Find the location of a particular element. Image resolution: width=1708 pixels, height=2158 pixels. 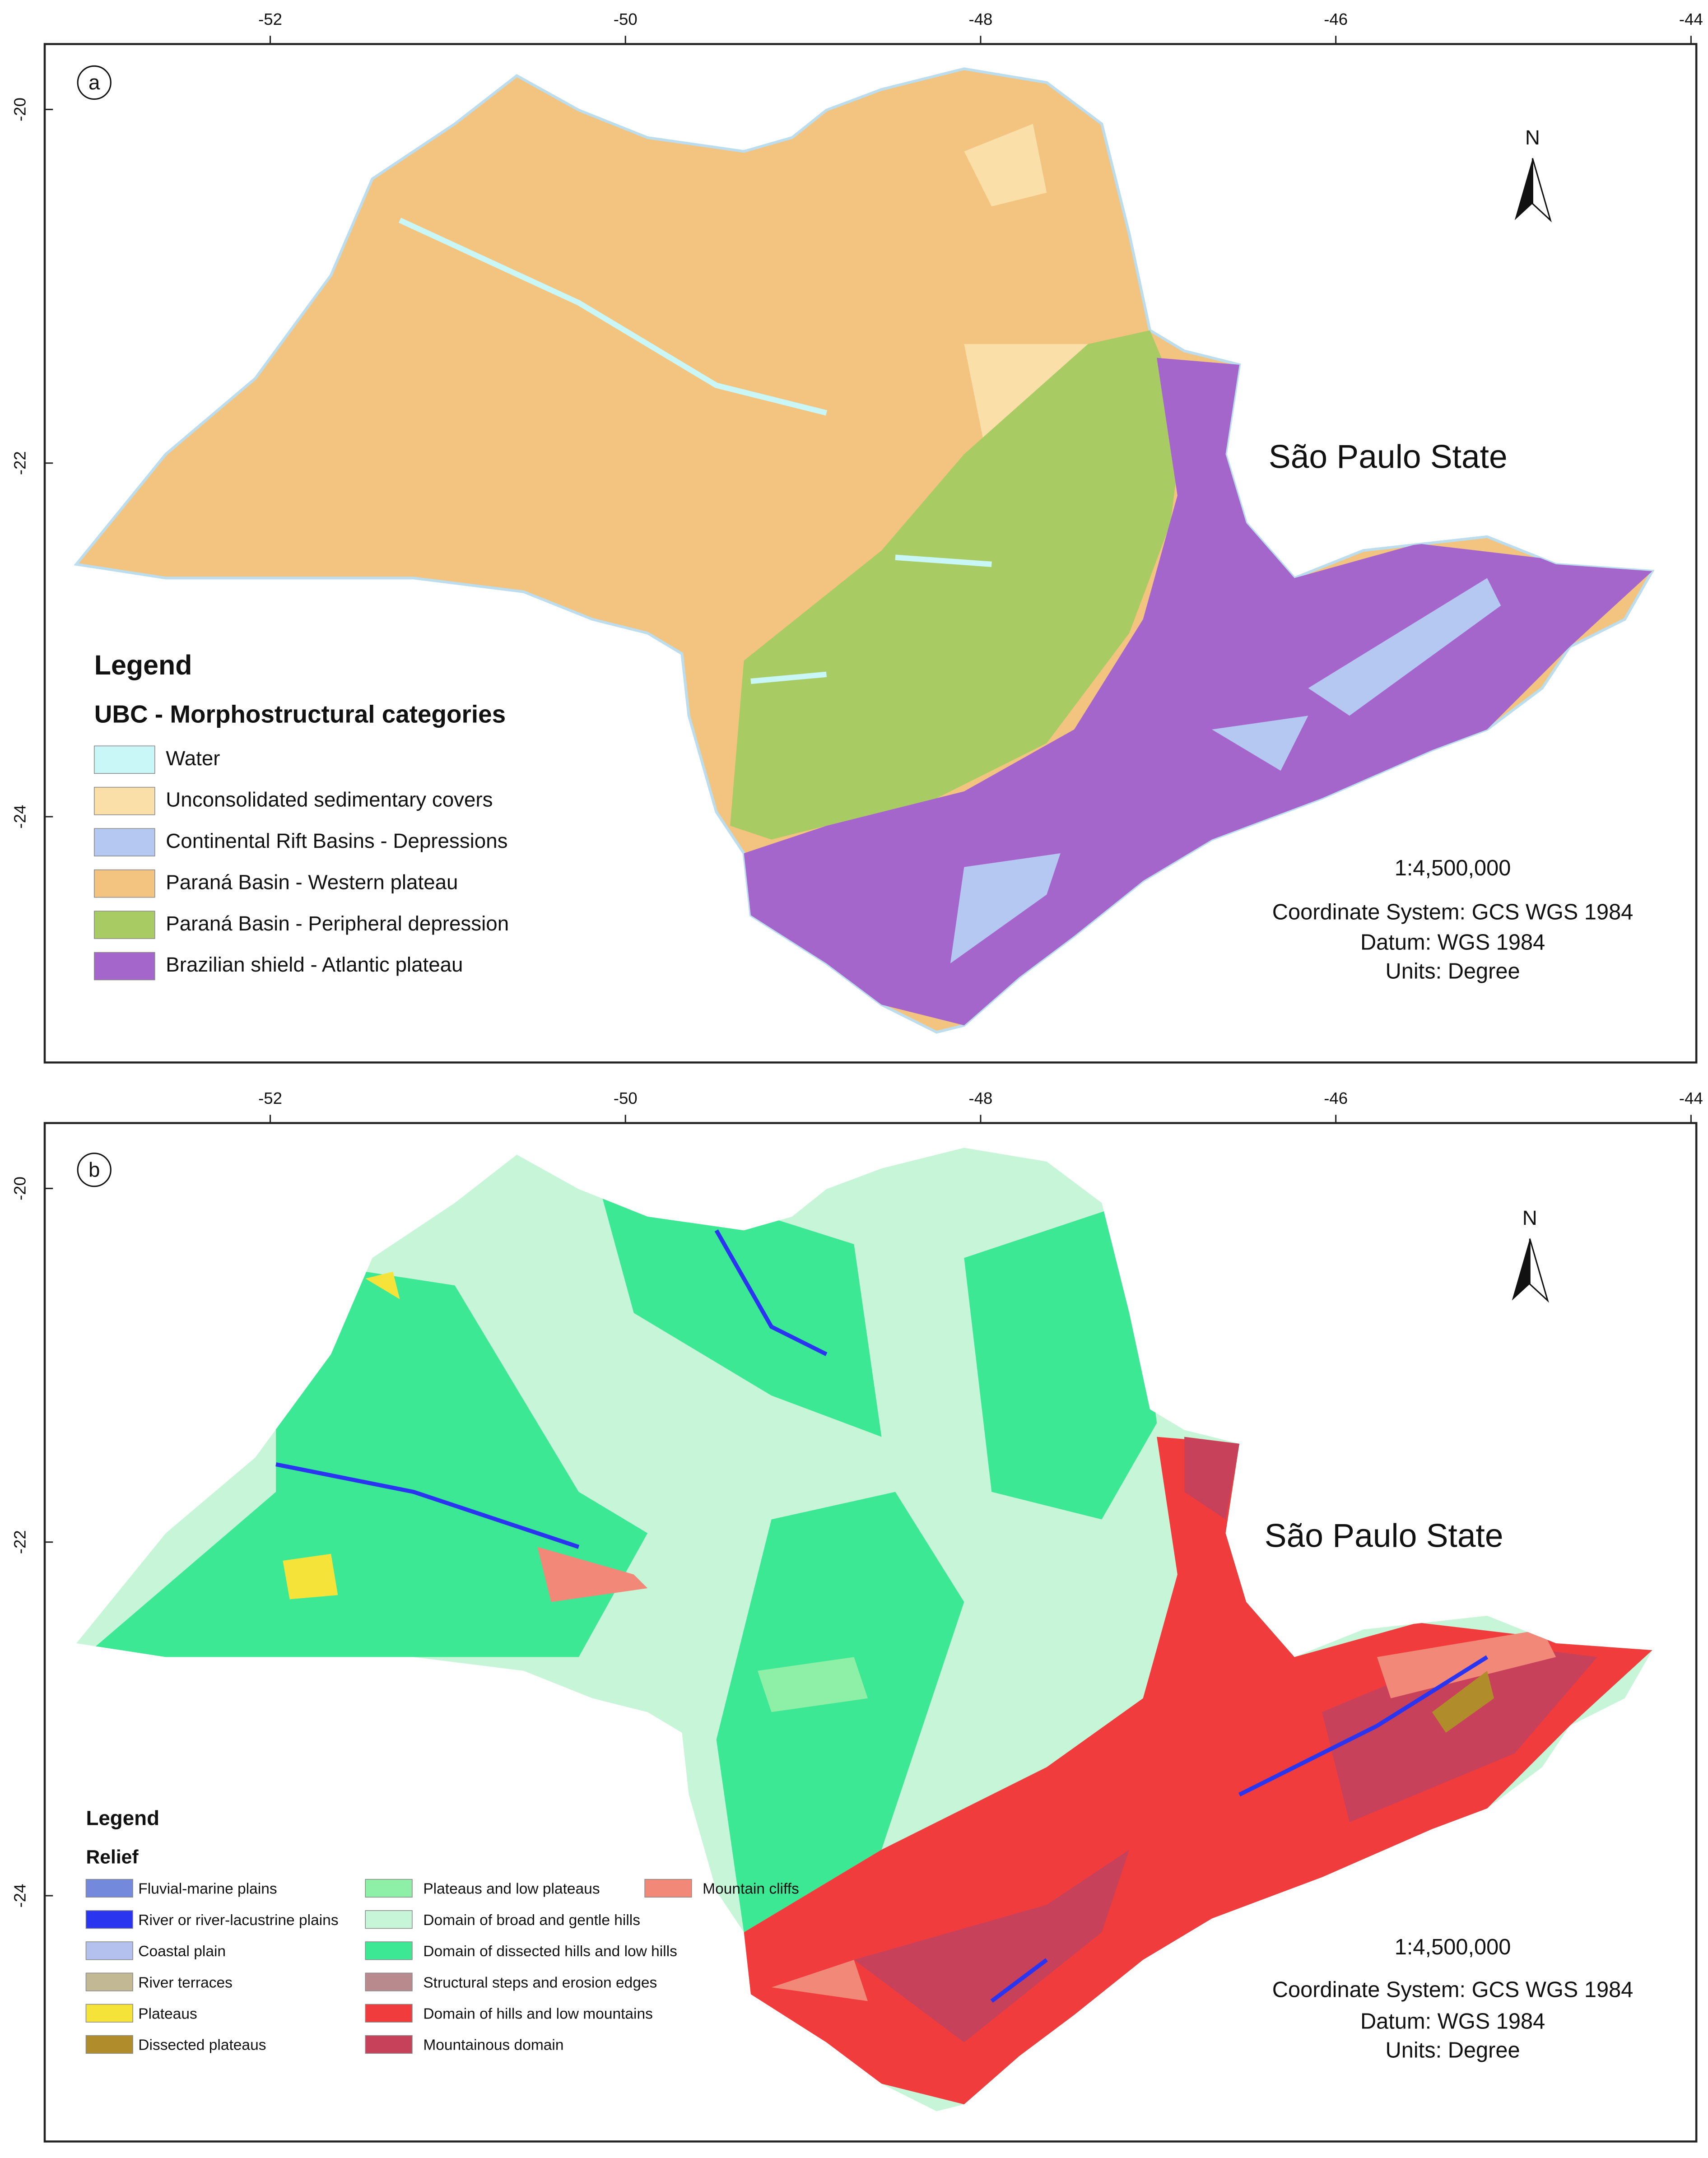

legend-label: Domain of dissected hills and low hills is located at coordinates (550, 1952).